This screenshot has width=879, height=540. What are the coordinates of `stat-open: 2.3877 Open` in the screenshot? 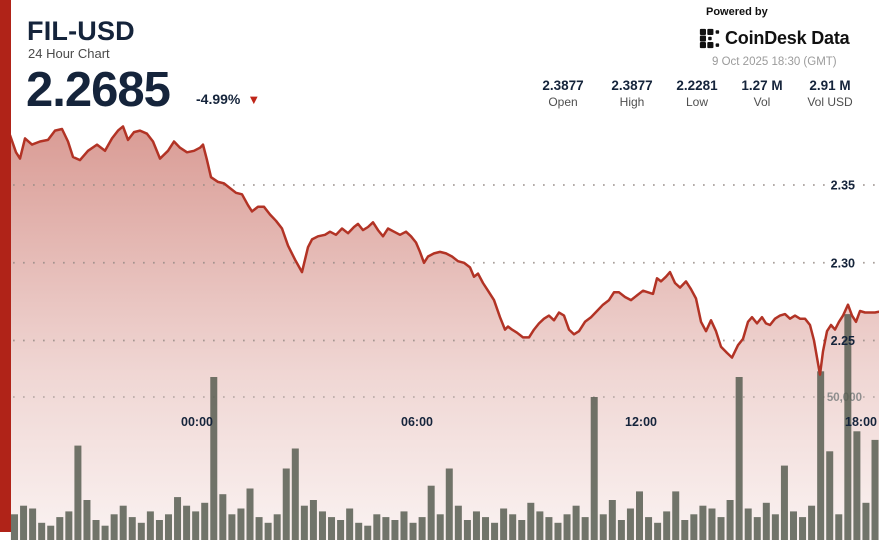 It's located at (562, 93).